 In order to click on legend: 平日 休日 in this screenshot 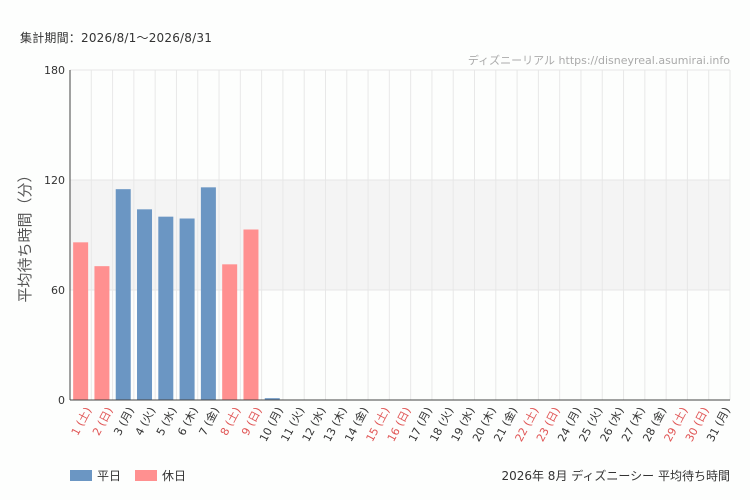, I will do `click(128, 475)`.